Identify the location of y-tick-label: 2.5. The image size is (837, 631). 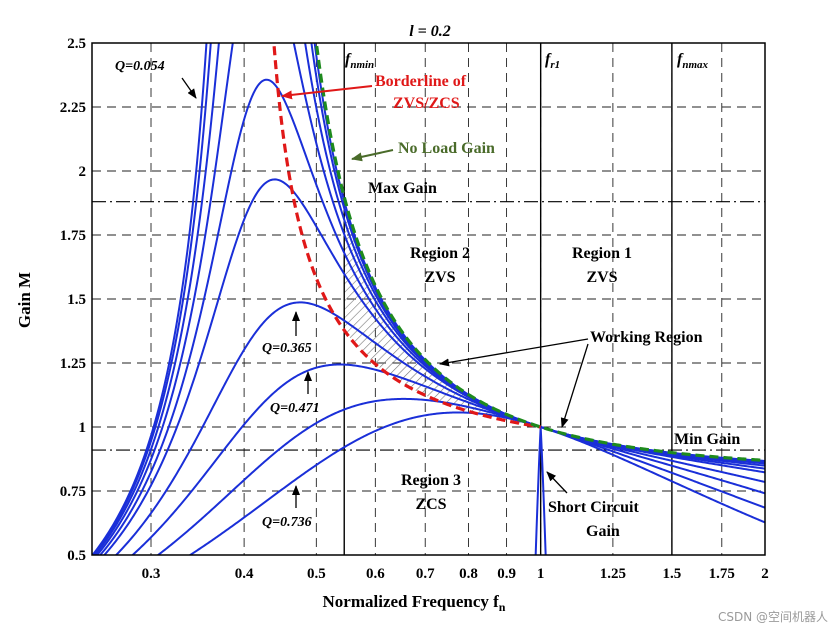
(76, 44).